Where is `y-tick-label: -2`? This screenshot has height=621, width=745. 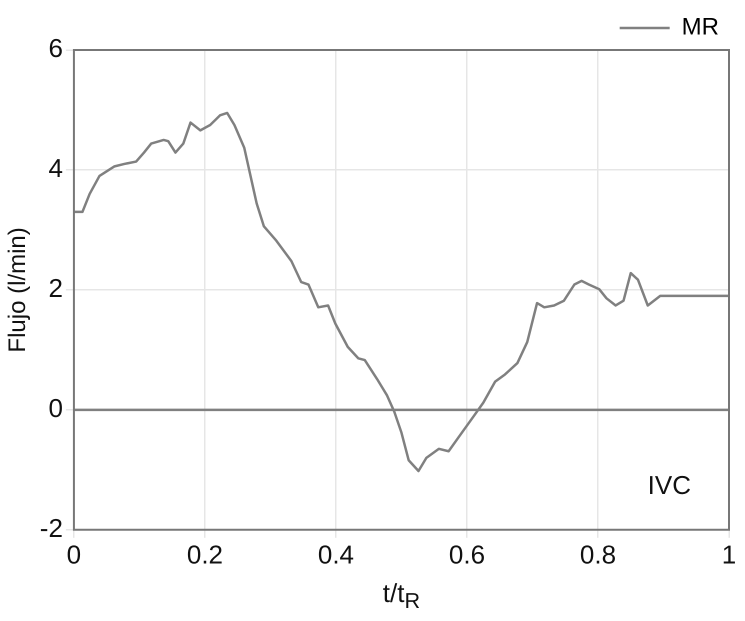
y-tick-label: -2 is located at coordinates (51, 527).